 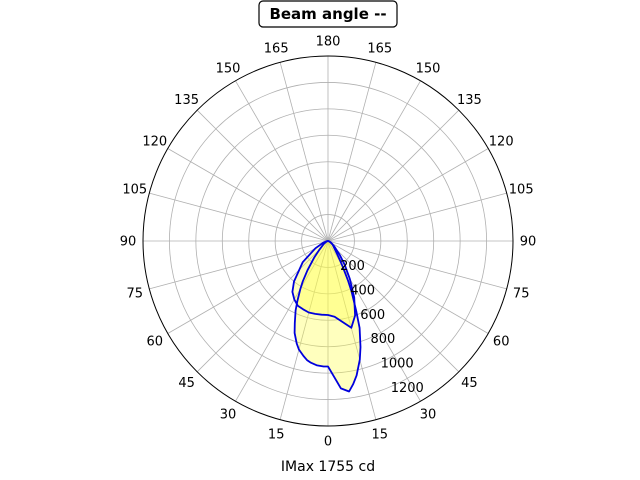 I want to click on angle-label-right: 150, so click(x=428, y=68).